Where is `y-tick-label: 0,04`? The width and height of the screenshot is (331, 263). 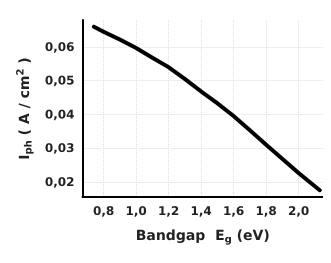
y-tick-label: 0,04 is located at coordinates (59, 114).